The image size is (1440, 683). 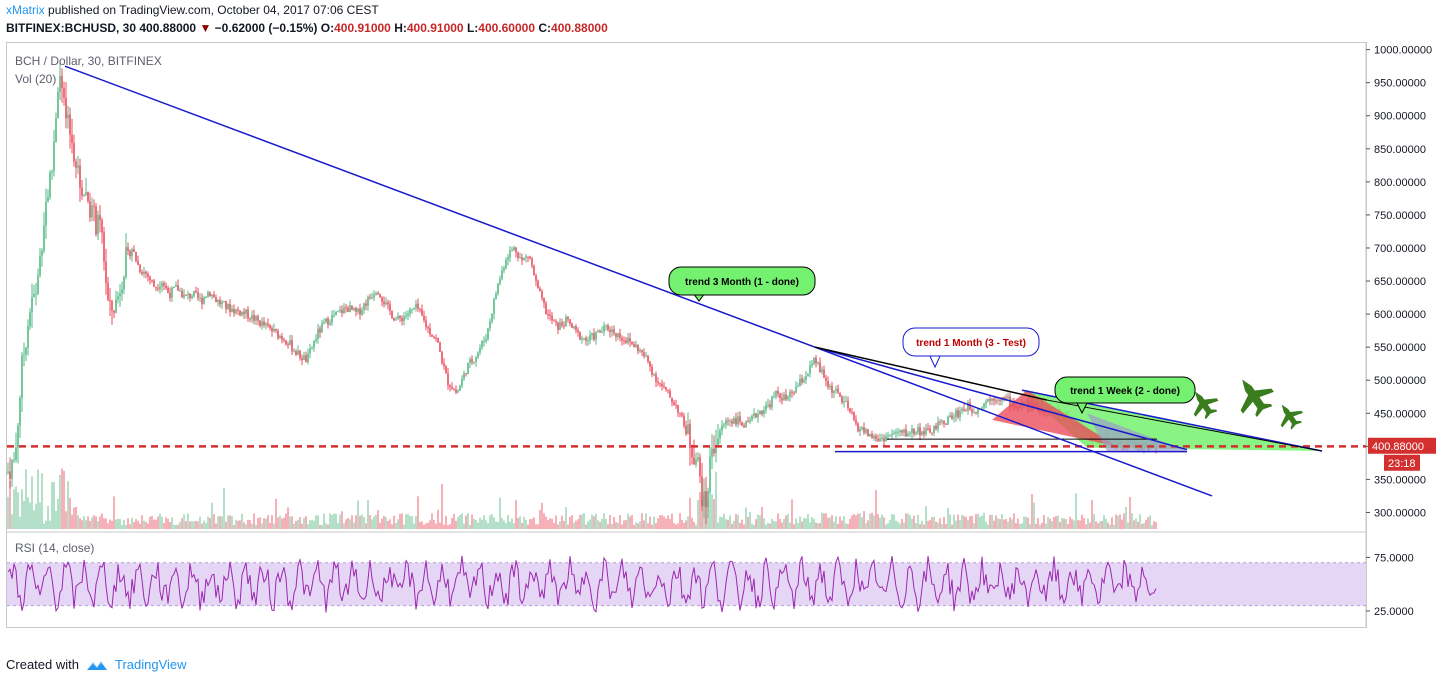 What do you see at coordinates (742, 284) in the screenshot?
I see `callout-0: trend 3 Month (1 - done)` at bounding box center [742, 284].